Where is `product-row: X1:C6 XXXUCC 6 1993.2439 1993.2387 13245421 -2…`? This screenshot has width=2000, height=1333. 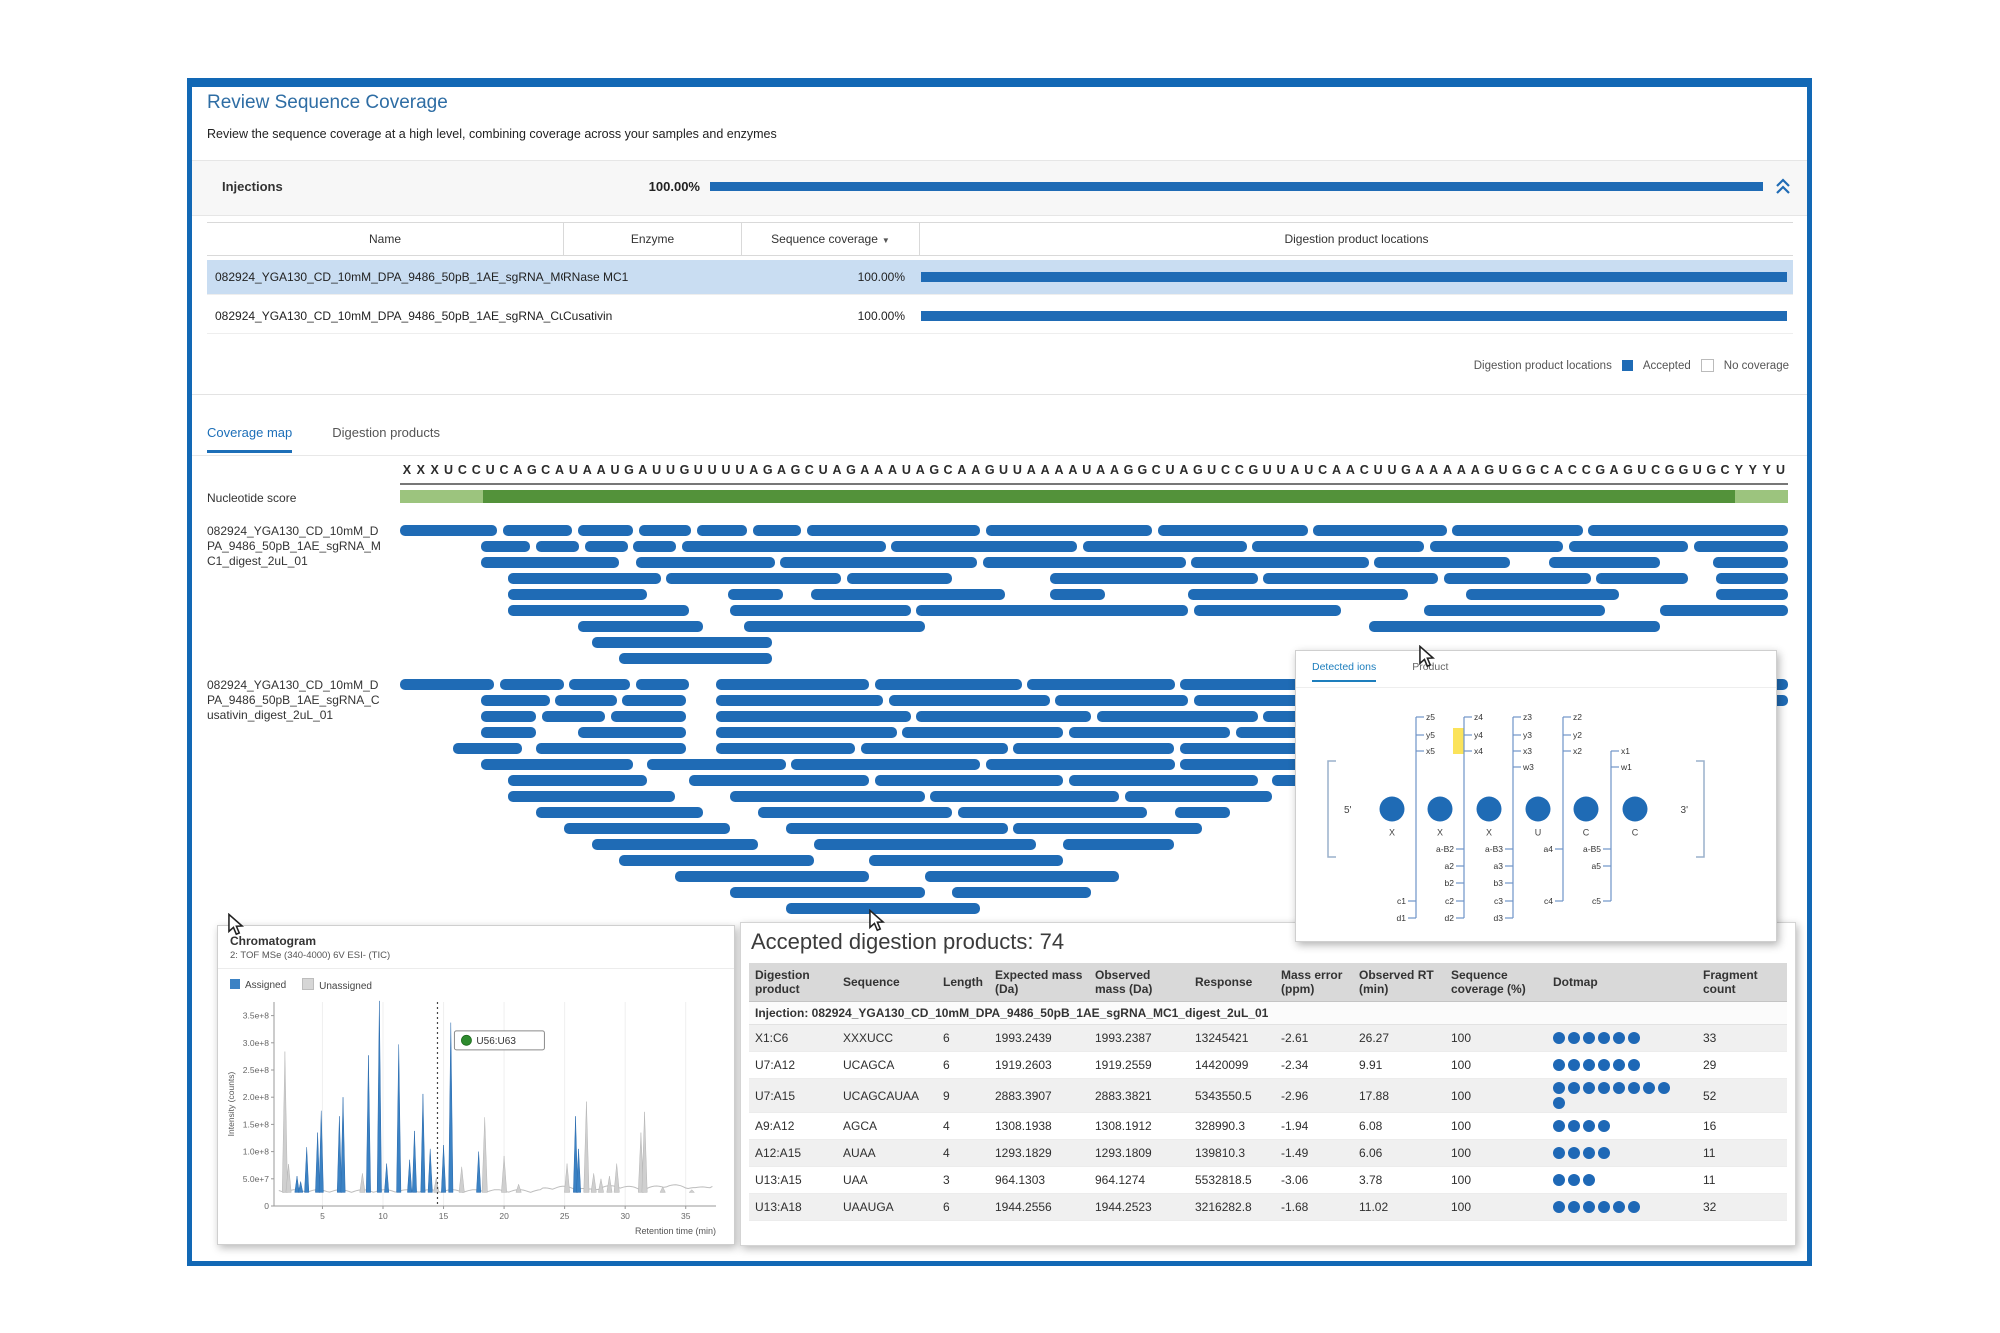
product-row: X1:C6 XXXUCC 6 1993.2439 1993.2387 13245421 -2… is located at coordinates (1268, 1038).